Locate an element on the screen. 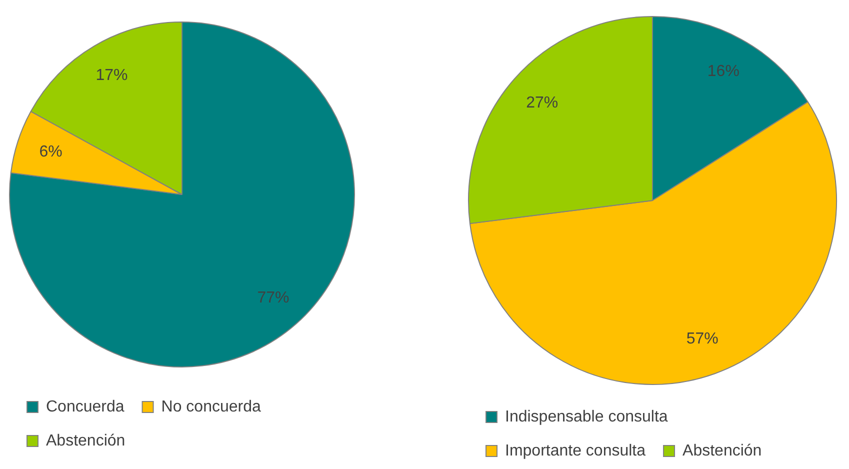 This screenshot has width=849, height=469. data-label: 16% is located at coordinates (723, 71).